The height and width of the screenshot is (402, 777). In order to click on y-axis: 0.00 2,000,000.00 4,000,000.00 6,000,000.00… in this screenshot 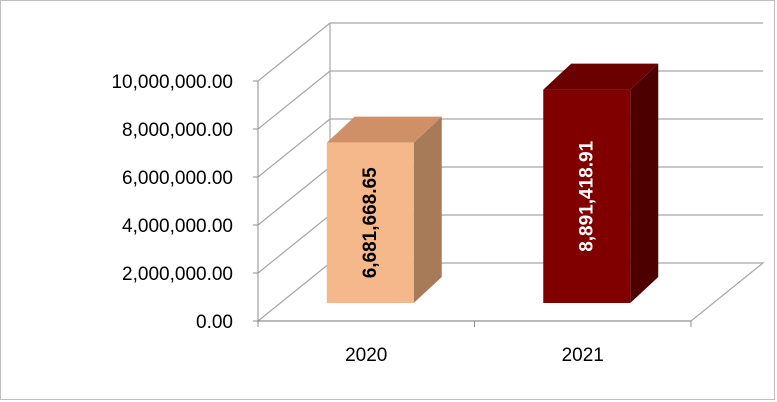, I will do `click(185, 202)`.